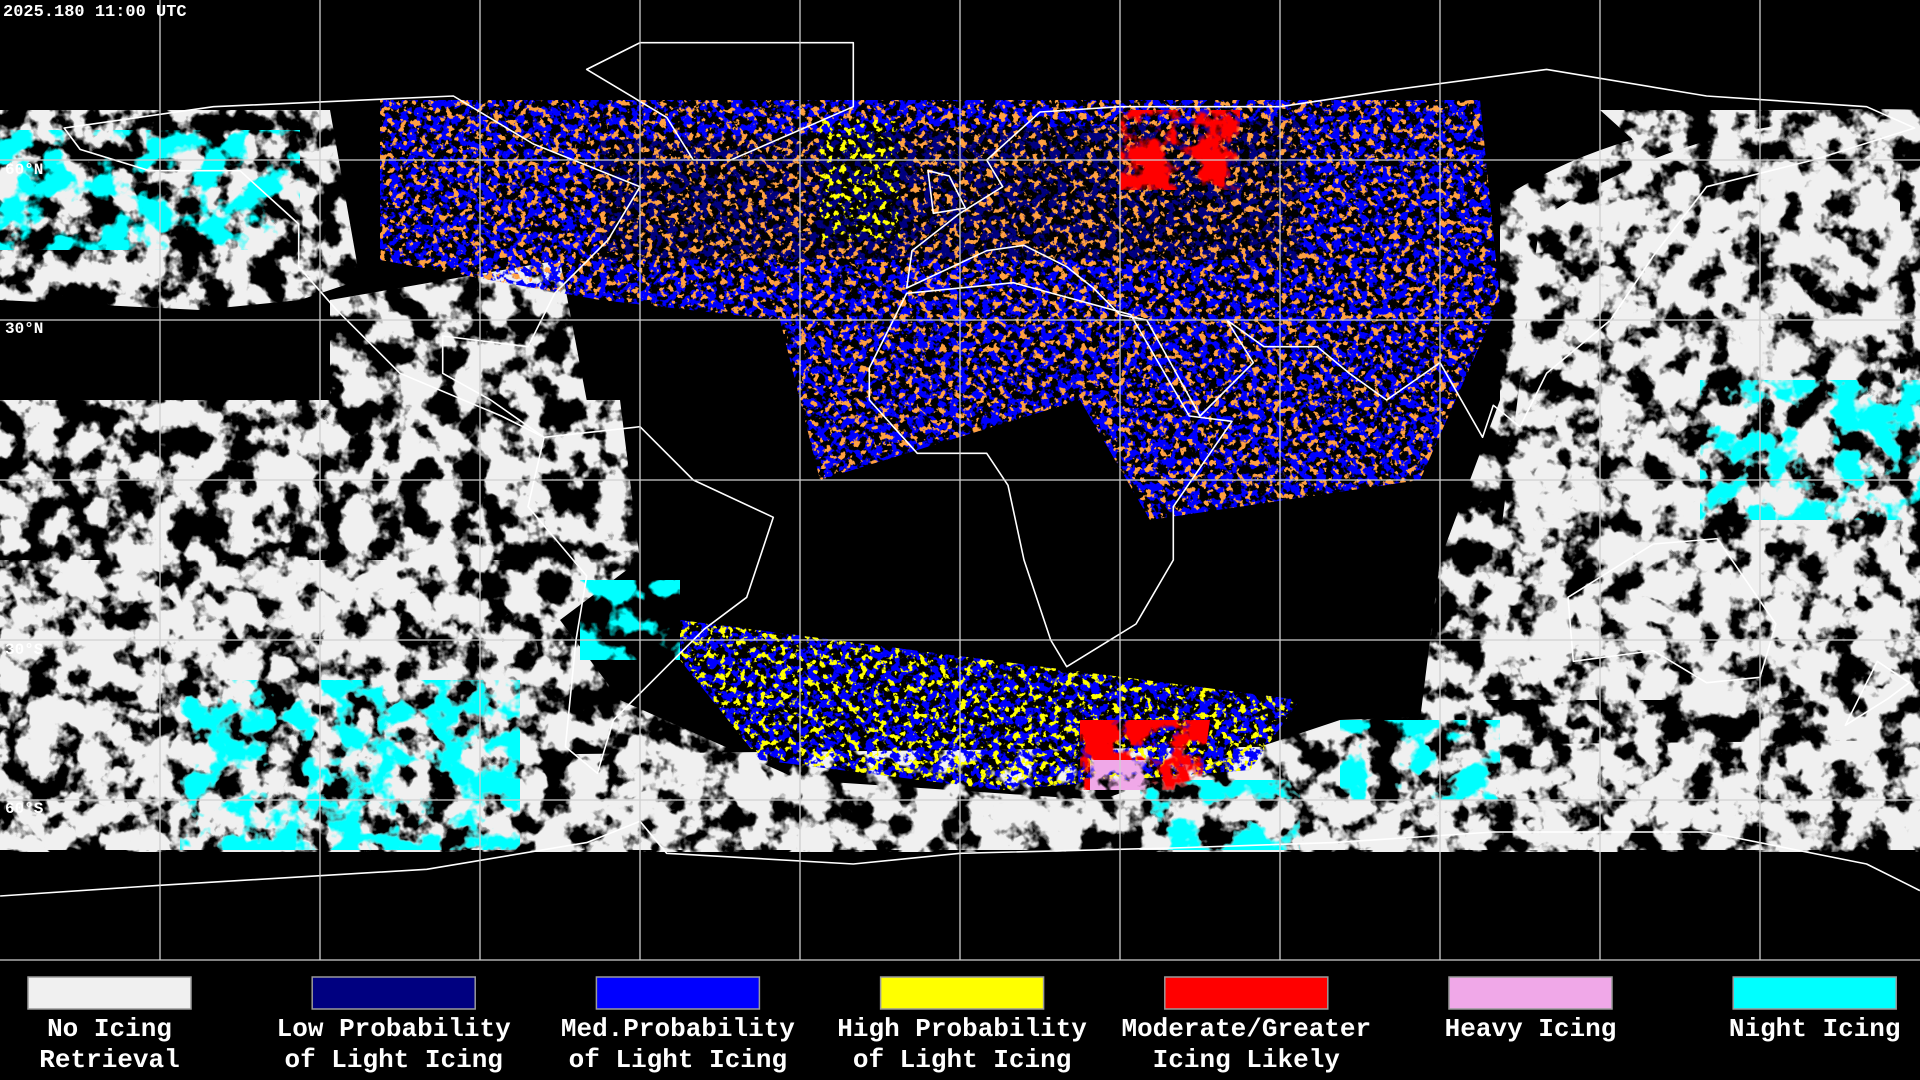 This screenshot has height=1080, width=1920. I want to click on latitude-label: 30°S, so click(24, 650).